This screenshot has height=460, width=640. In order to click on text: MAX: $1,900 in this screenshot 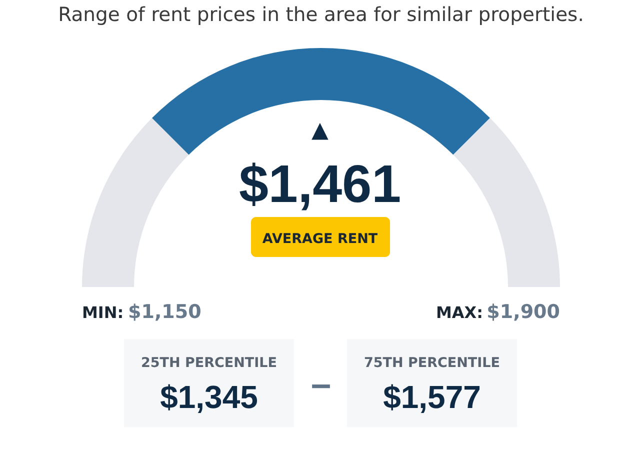, I will do `click(498, 312)`.